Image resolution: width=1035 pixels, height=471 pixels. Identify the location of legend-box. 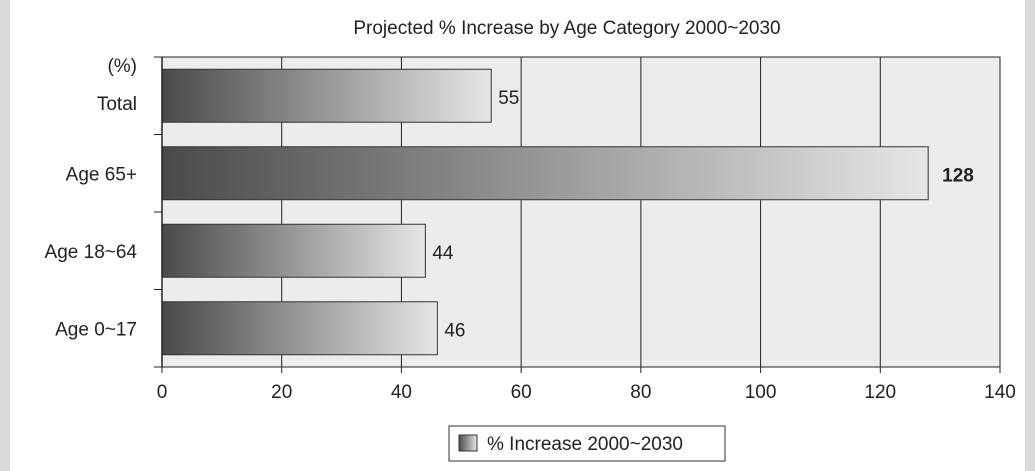
(587, 443).